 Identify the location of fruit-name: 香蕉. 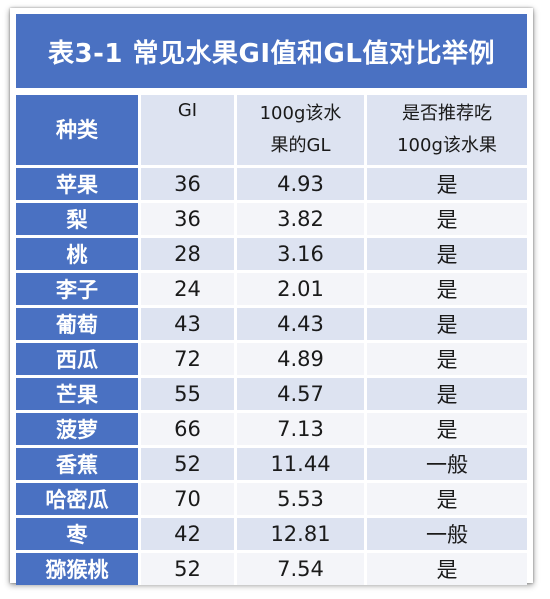
(77, 464).